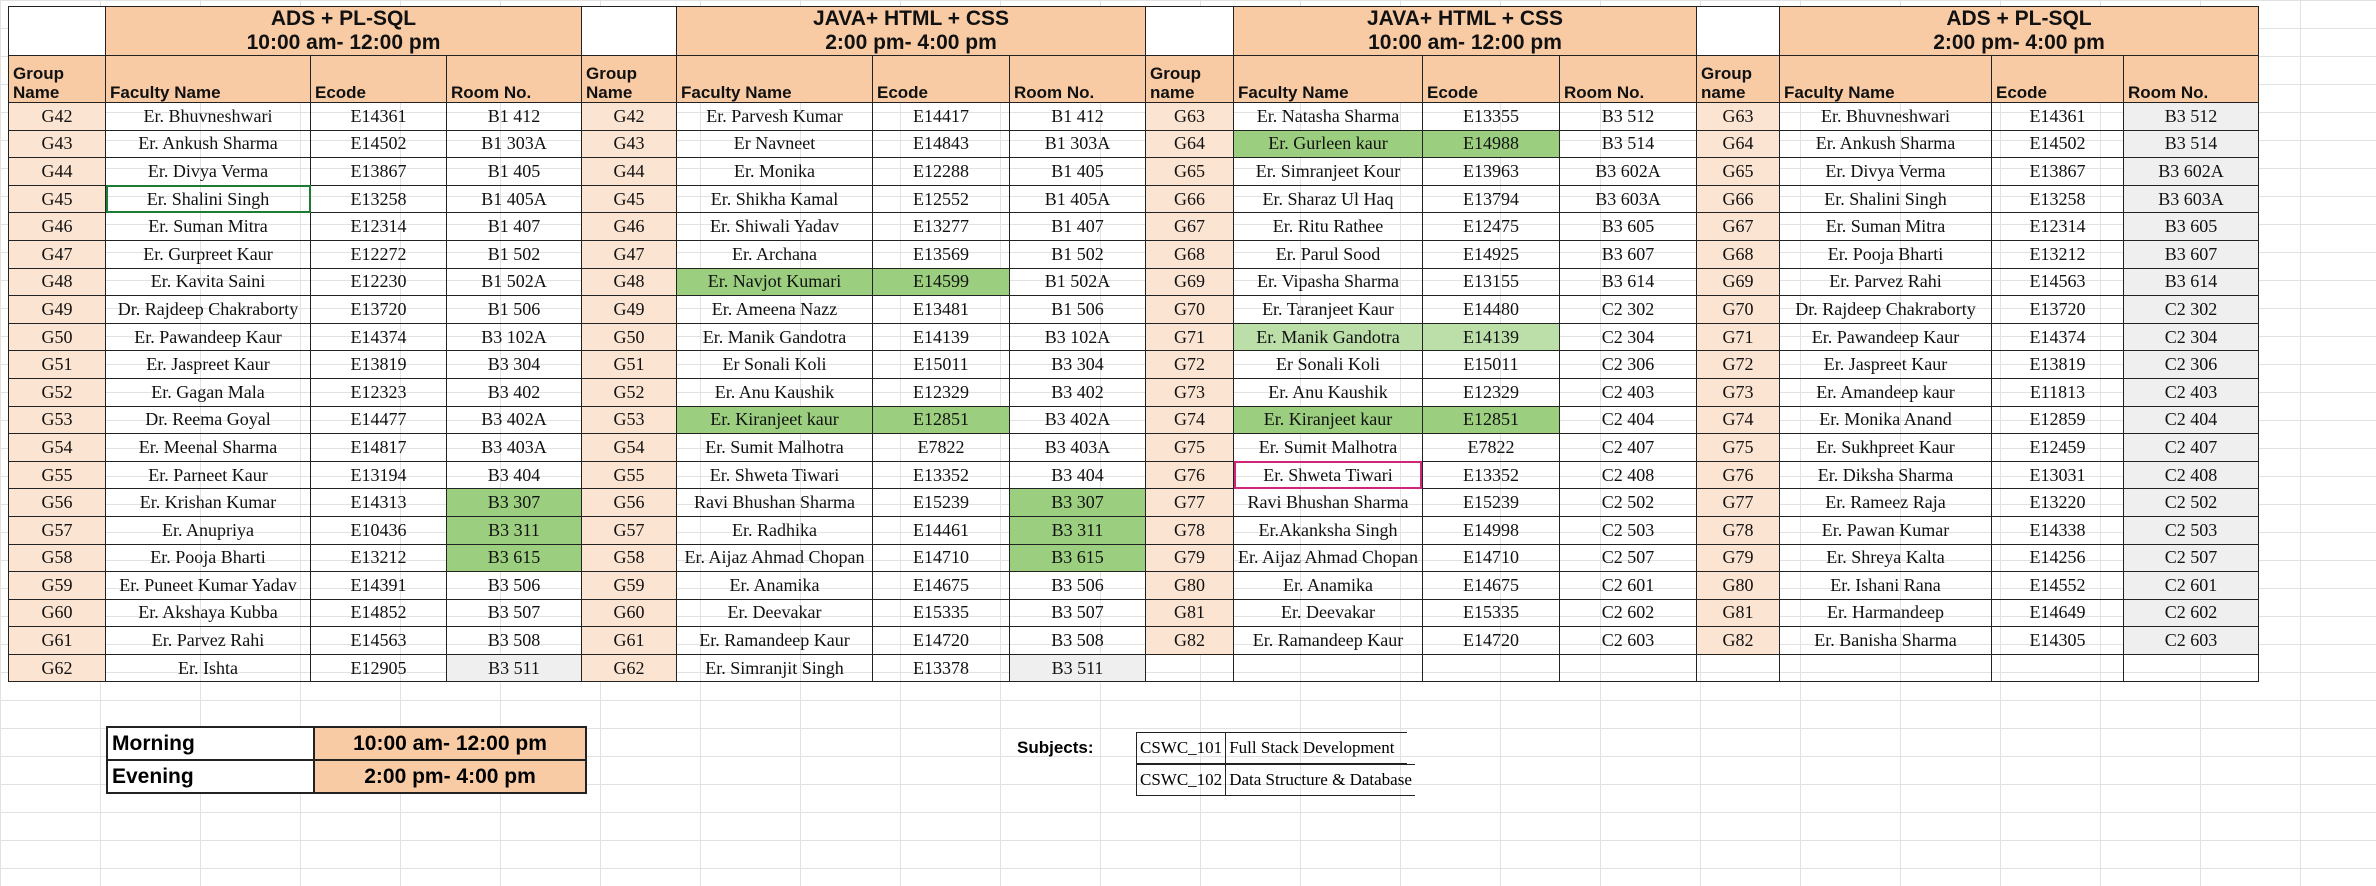 This screenshot has height=886, width=2376. Describe the element at coordinates (1328, 282) in the screenshot. I see `faculty-name-cell: Er. Vipasha Sharma` at that location.